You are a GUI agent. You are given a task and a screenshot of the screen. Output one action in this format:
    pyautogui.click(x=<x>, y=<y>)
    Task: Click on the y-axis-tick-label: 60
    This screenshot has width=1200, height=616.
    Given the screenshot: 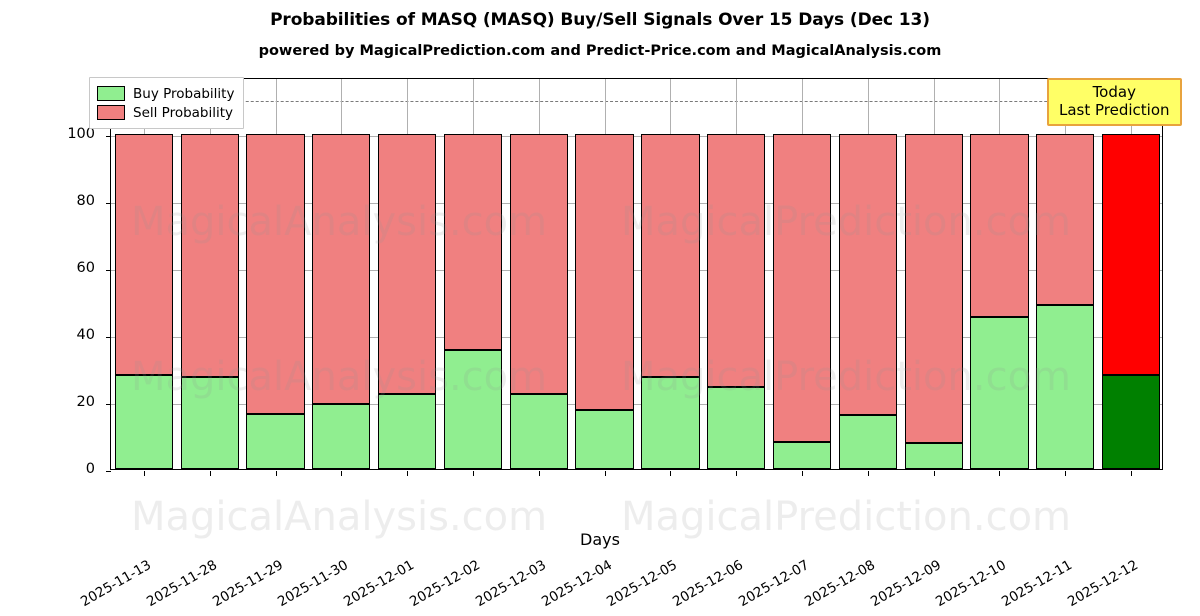 What is the action you would take?
    pyautogui.click(x=85, y=267)
    